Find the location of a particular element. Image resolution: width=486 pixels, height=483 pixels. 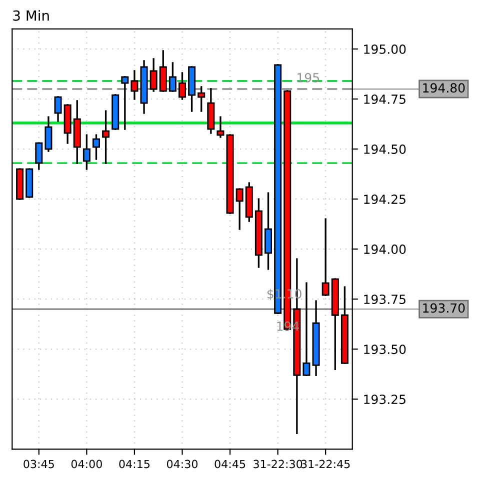

annotation: $1.10 is located at coordinates (284, 294).